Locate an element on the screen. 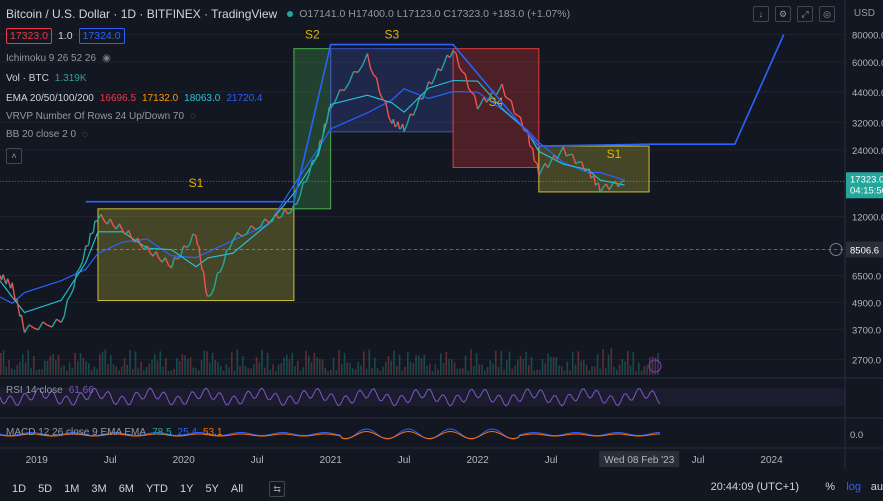 This screenshot has width=883, height=501. tf-1y: 1Y is located at coordinates (186, 488).